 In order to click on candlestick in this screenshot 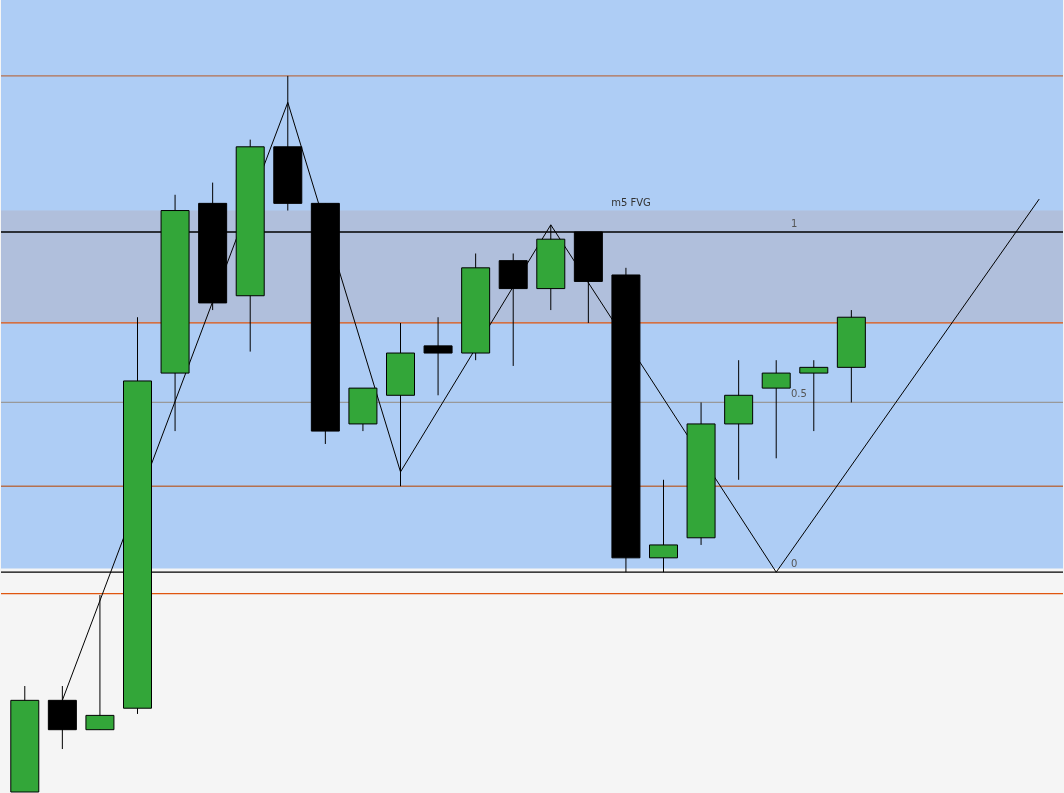, I will do `click(438, 356)`.